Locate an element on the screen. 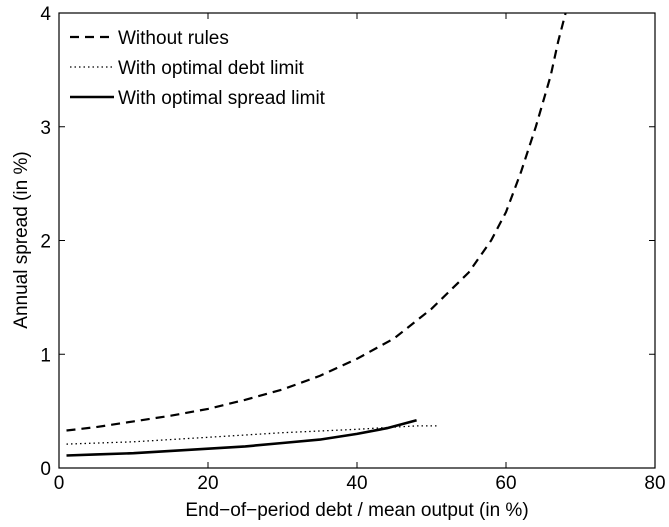 This screenshot has width=669, height=527. y-tick-label: 3 is located at coordinates (45, 128).